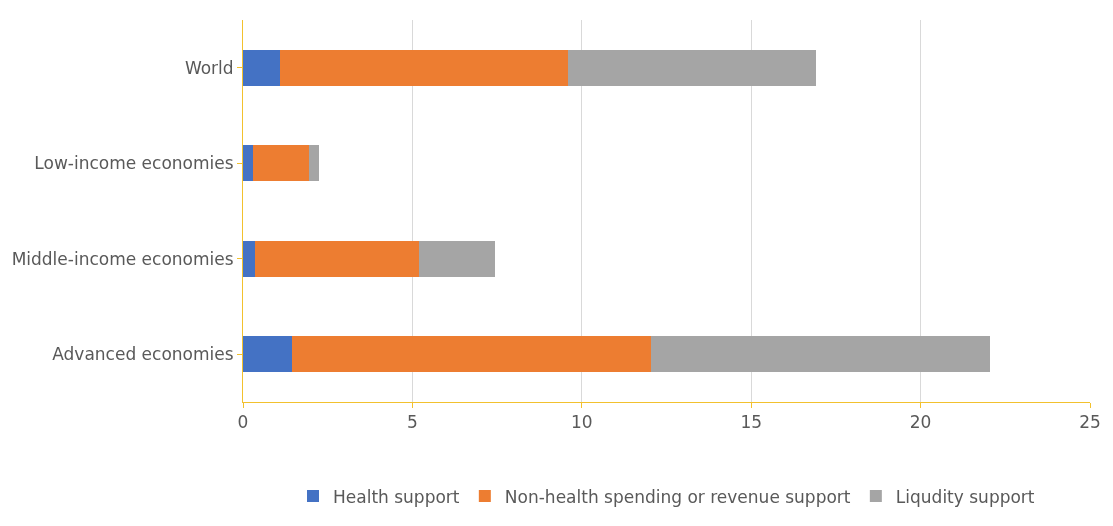 This screenshot has width=1113, height=526. Describe the element at coordinates (581, 422) in the screenshot. I see `x-tick-label: 10` at that location.